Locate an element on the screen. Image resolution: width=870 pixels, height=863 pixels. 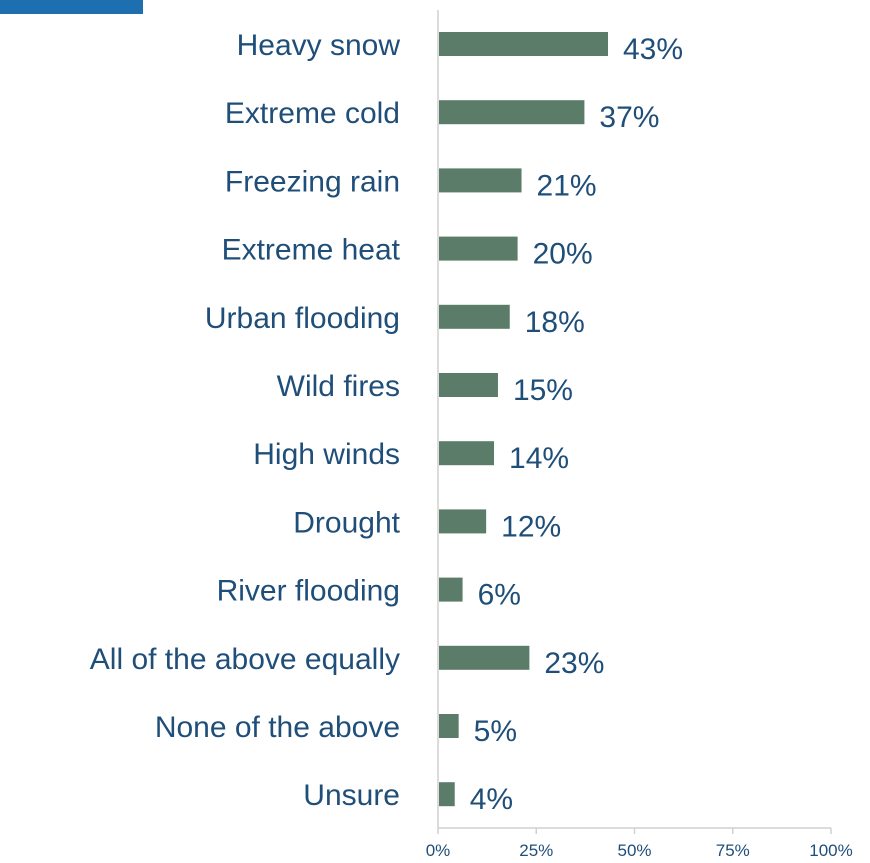
x-tick-label: 100% is located at coordinates (830, 850).